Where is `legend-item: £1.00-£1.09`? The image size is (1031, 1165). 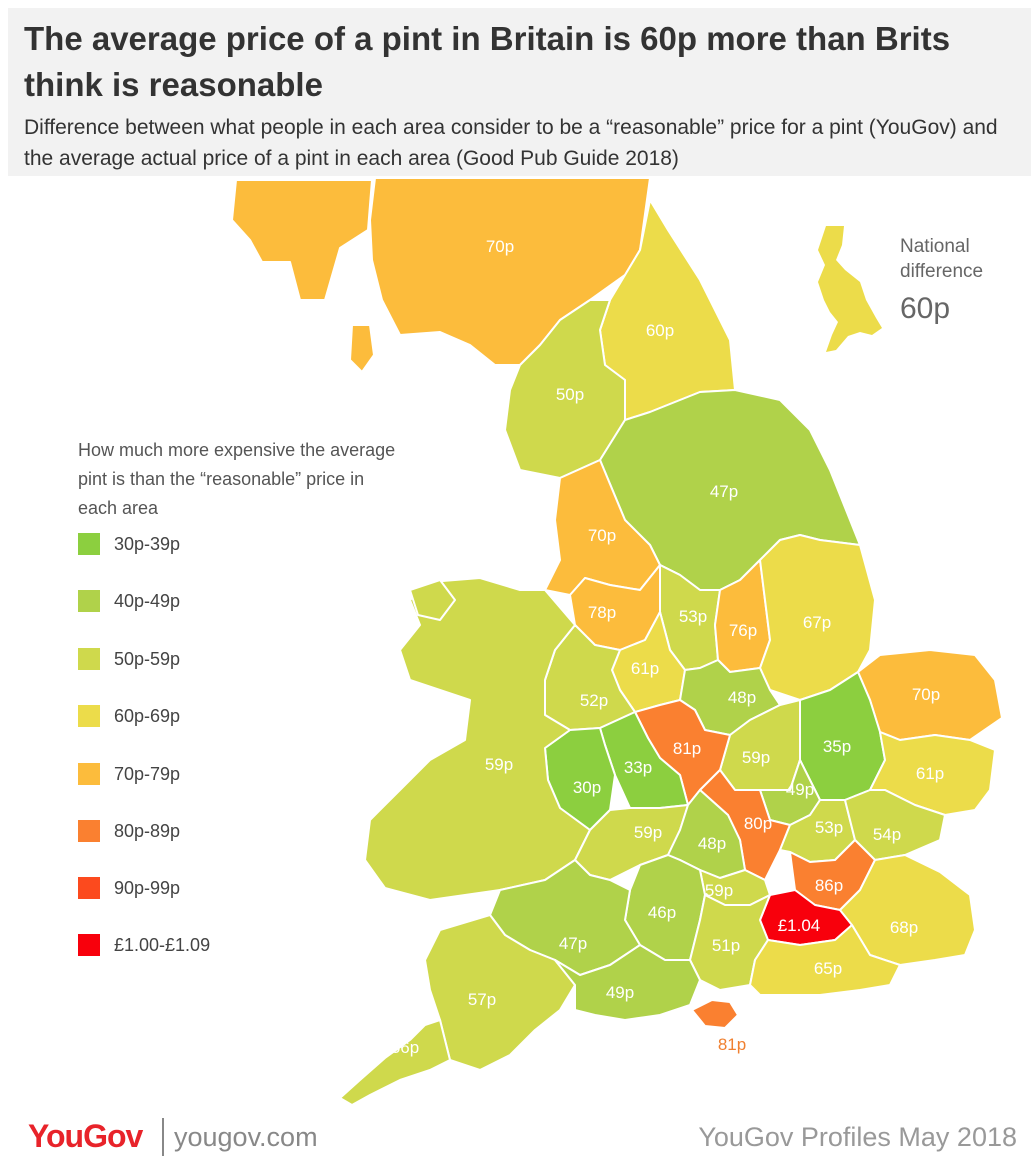
legend-item: £1.00-£1.09 is located at coordinates (144, 945).